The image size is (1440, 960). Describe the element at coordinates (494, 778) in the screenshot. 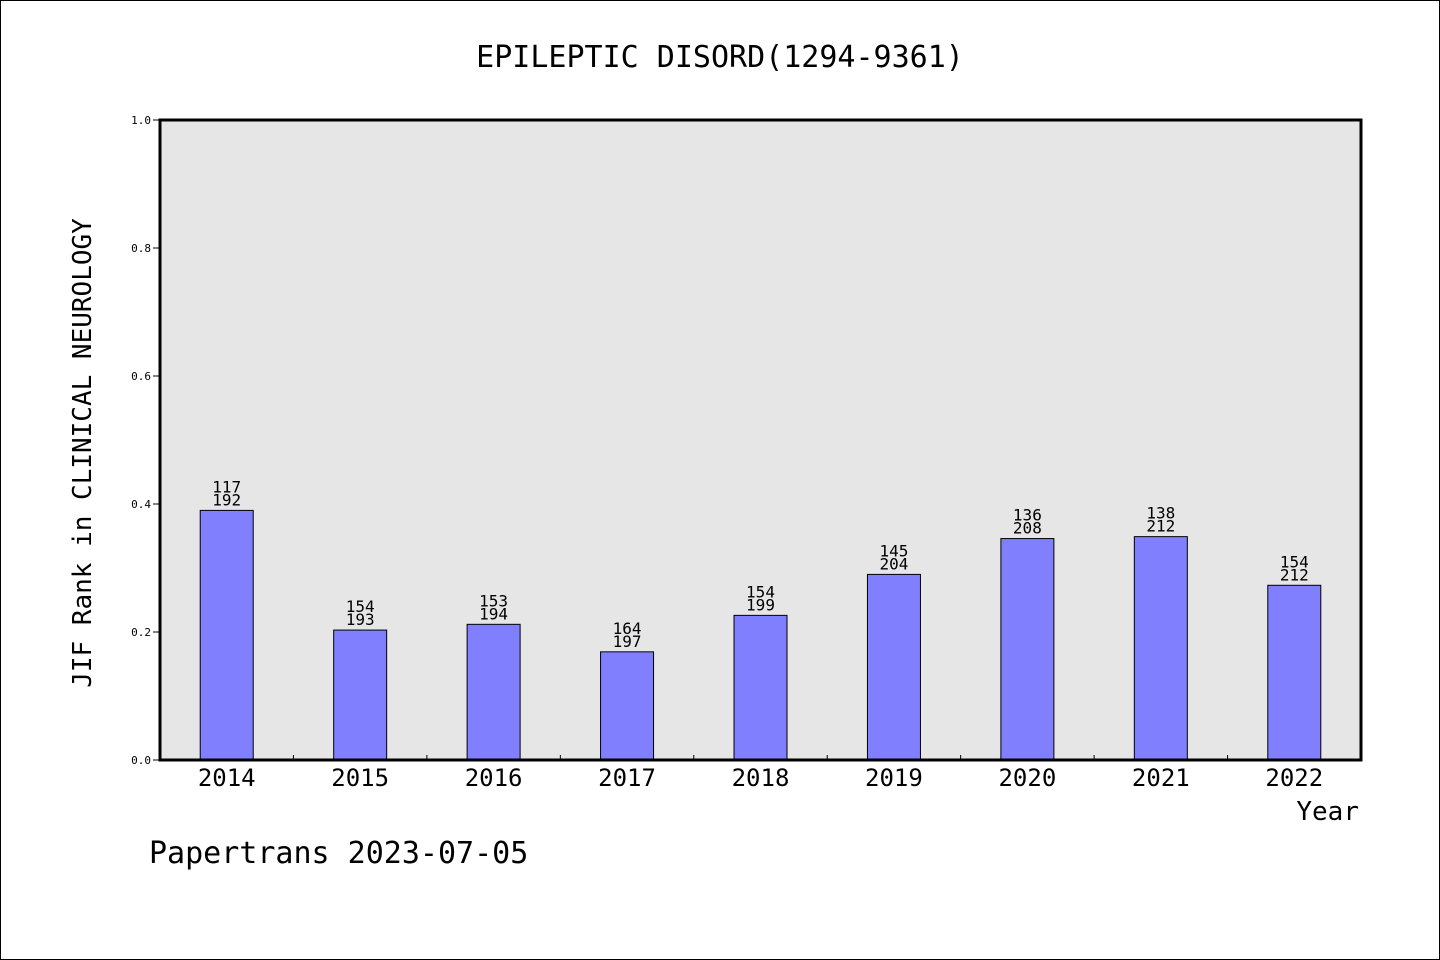

I see `x-tick-label: 2016` at that location.